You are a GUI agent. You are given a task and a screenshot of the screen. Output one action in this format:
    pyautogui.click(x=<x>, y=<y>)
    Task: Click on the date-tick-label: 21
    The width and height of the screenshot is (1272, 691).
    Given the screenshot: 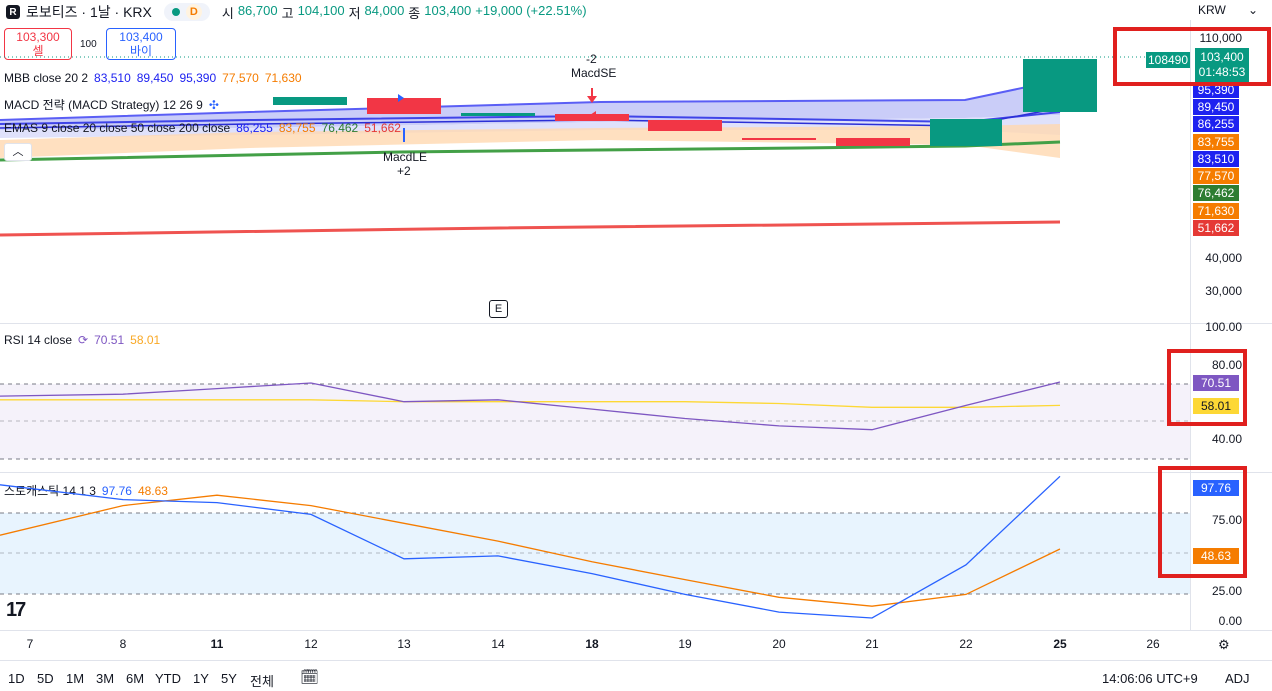 What is the action you would take?
    pyautogui.click(x=872, y=644)
    